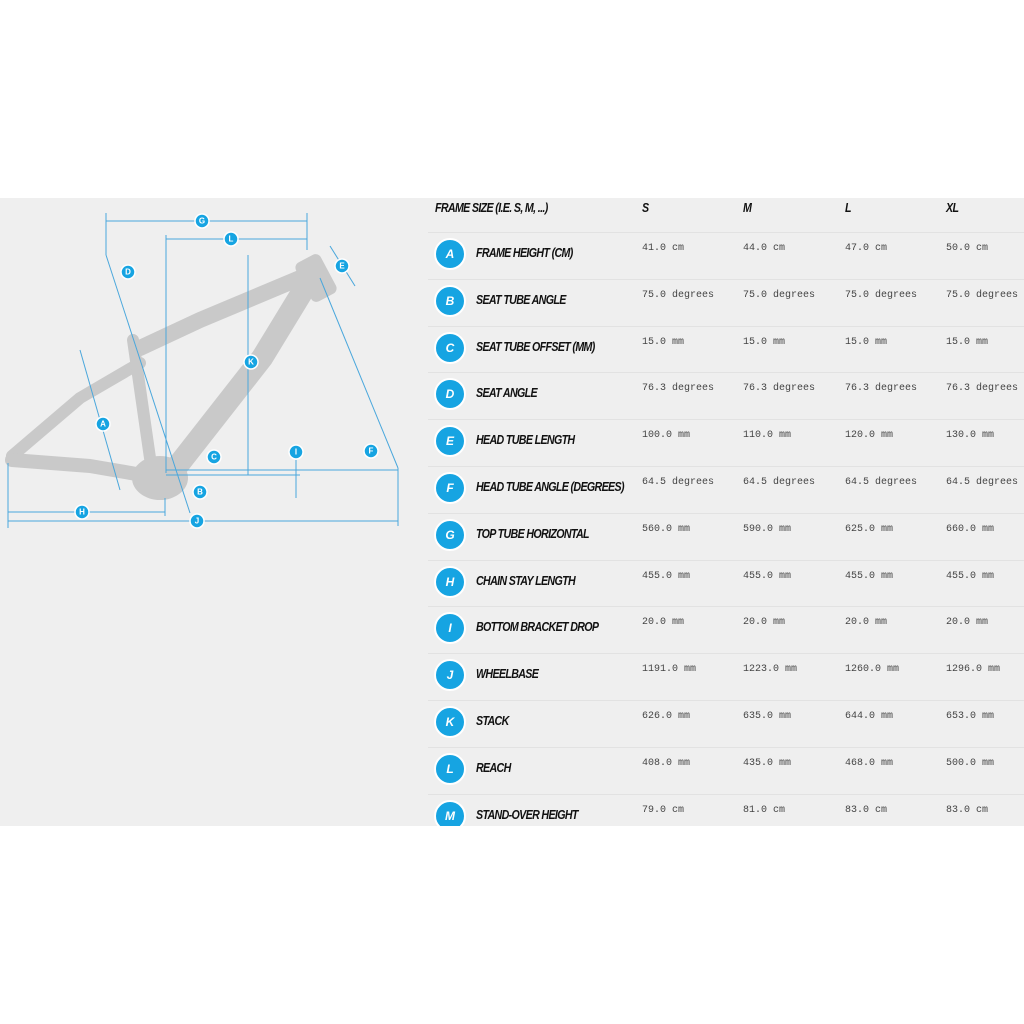 This screenshot has height=1024, width=1024. Describe the element at coordinates (450, 581) in the screenshot. I see `row-badge: H` at that location.